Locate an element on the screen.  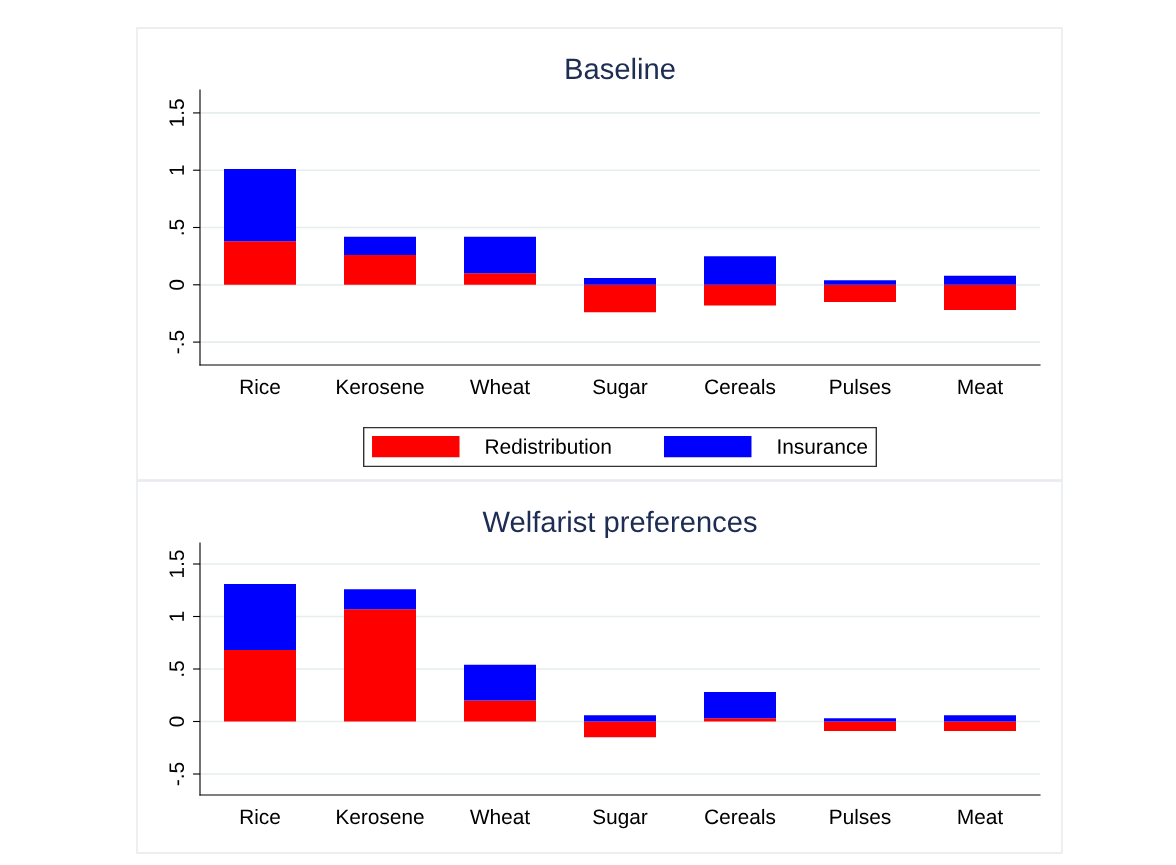
legend-label: Redistribution is located at coordinates (548, 446).